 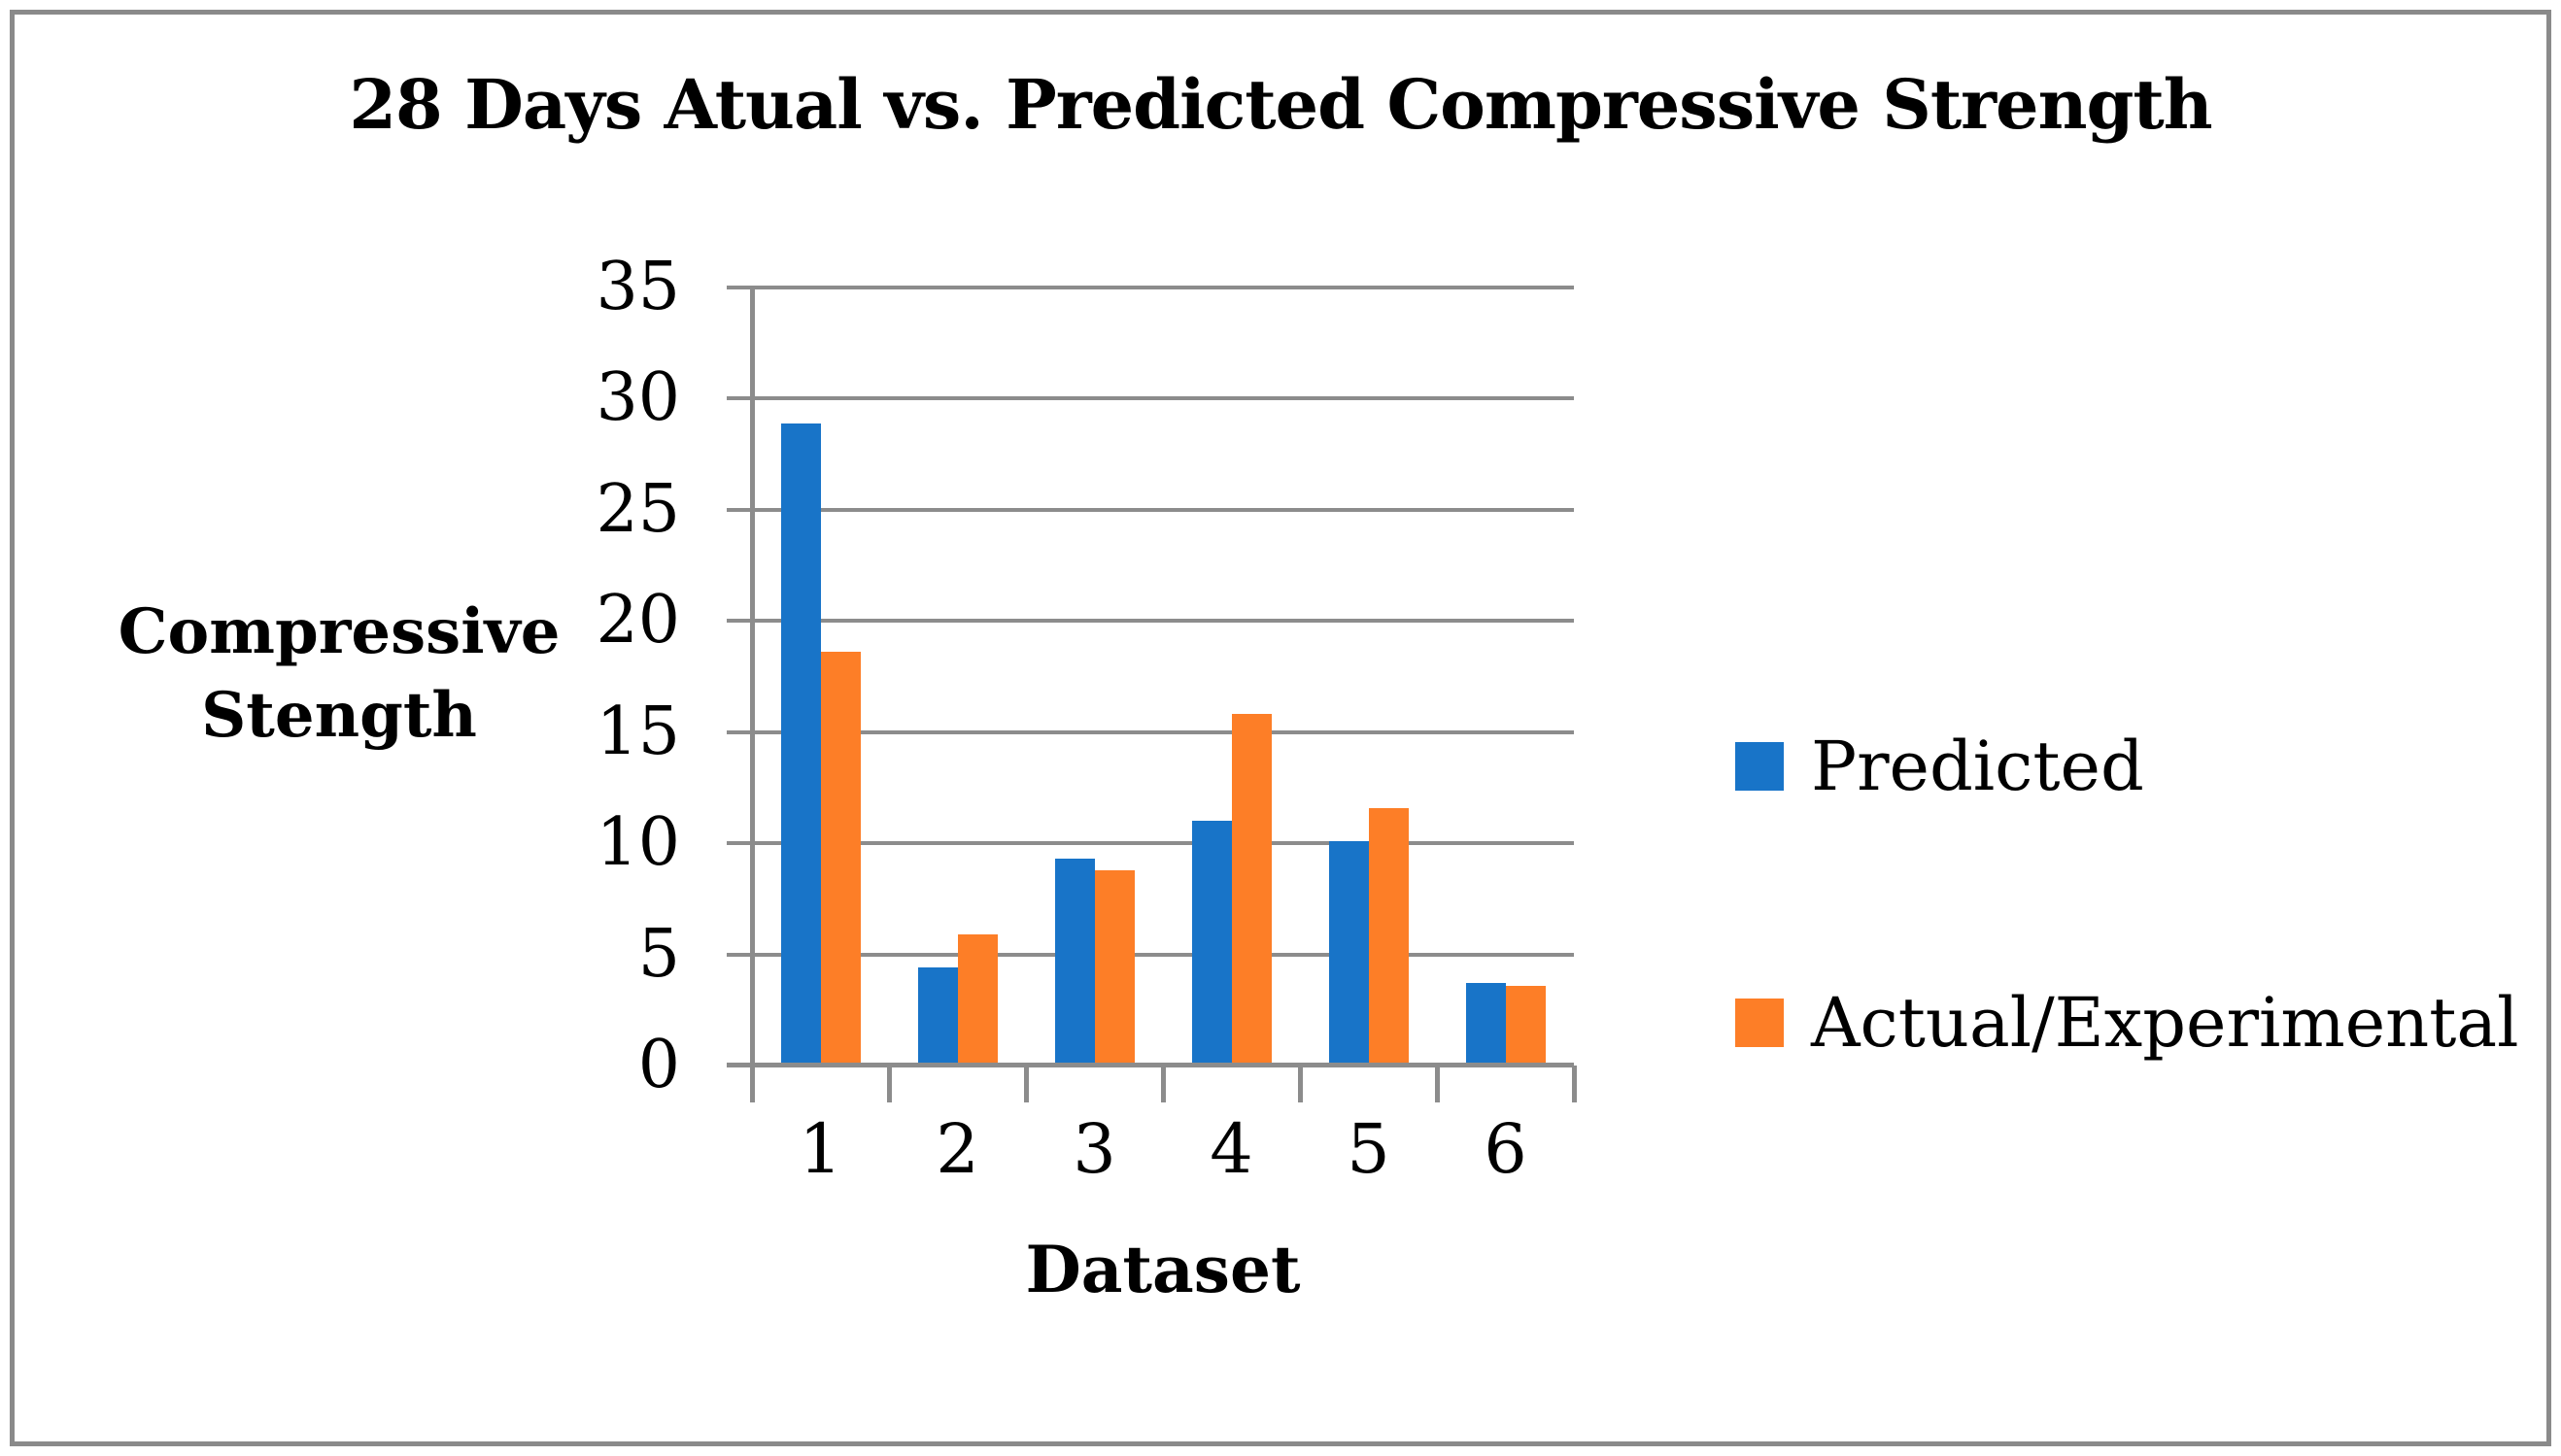 I want to click on x-tick-label-3: 3, so click(x=1094, y=1149).